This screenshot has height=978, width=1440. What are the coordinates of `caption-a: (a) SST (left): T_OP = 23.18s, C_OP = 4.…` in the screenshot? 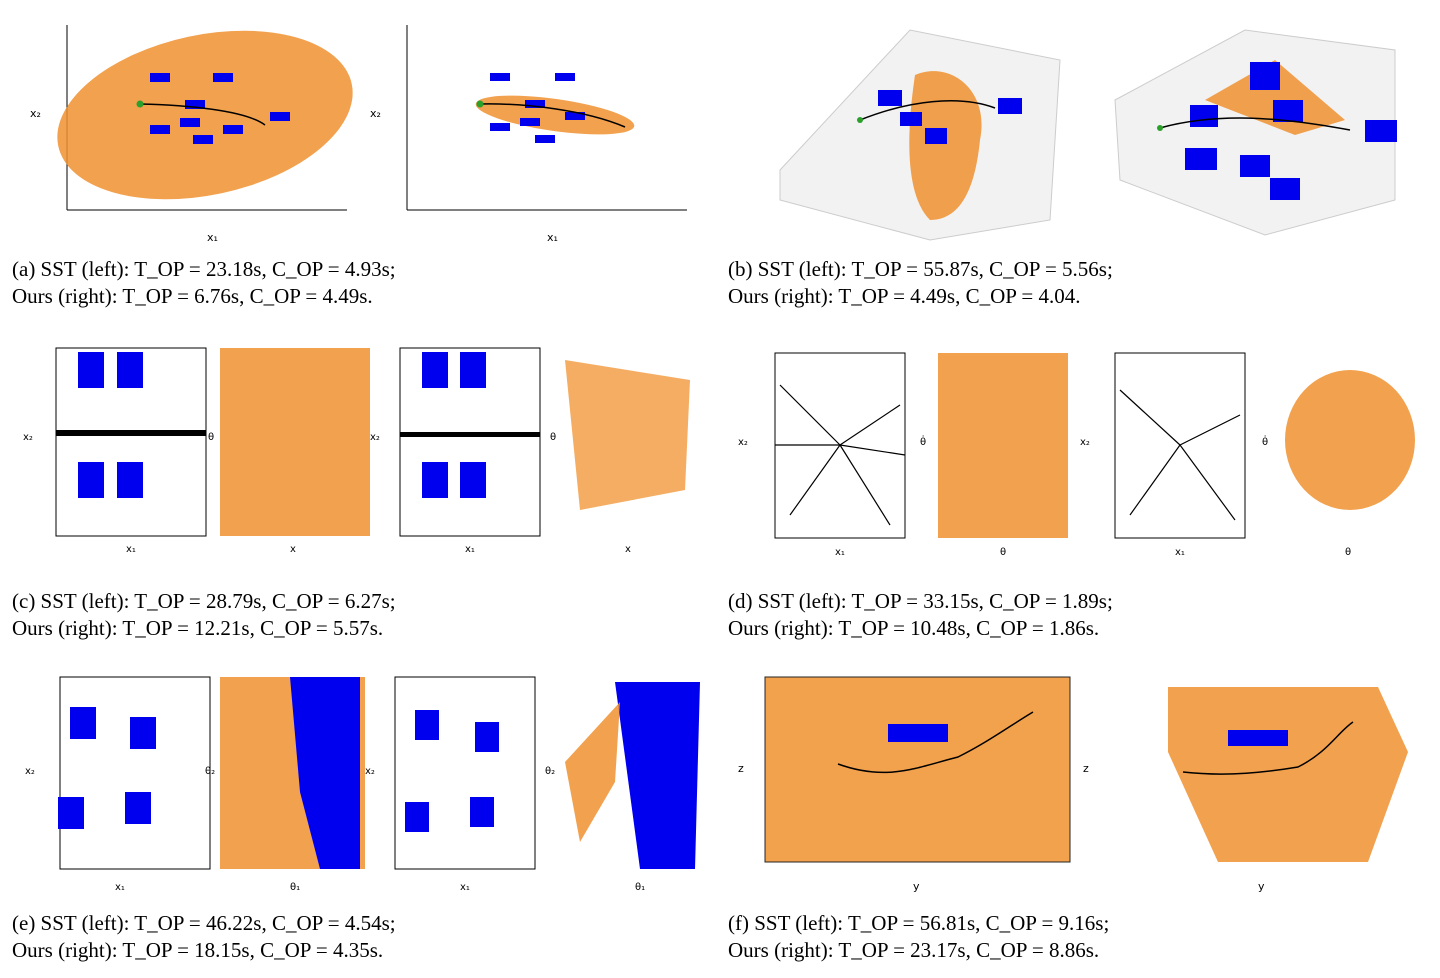 It's located at (204, 282).